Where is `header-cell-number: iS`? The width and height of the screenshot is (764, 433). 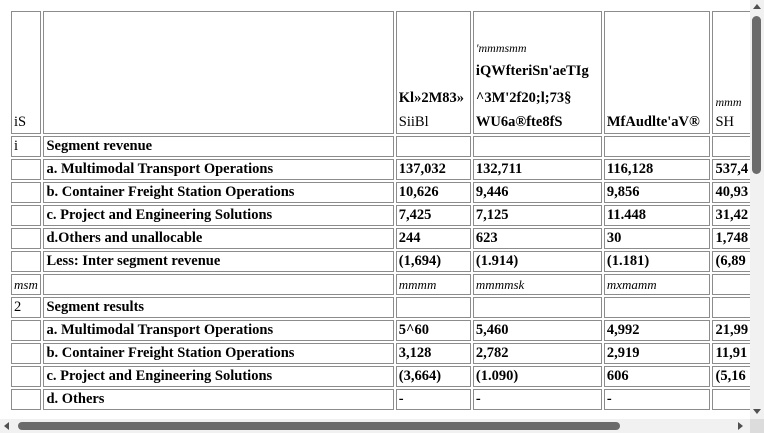
header-cell-number: iS is located at coordinates (26, 72).